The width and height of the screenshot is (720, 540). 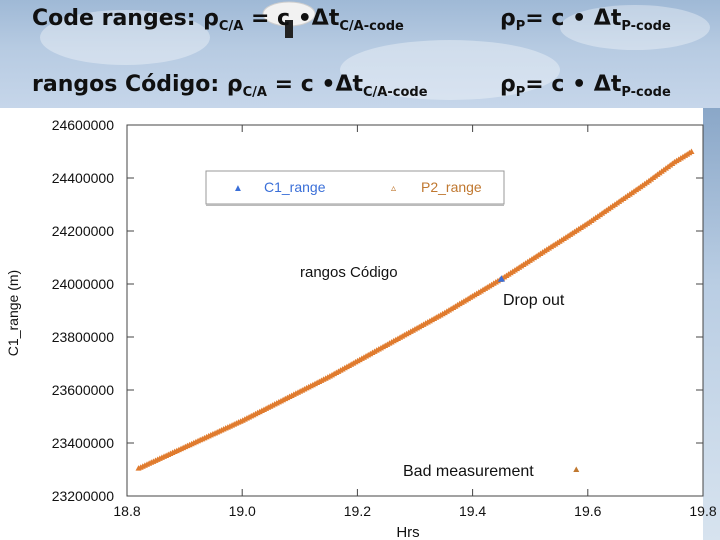 I want to click on p2-range-point, so click(x=691, y=151).